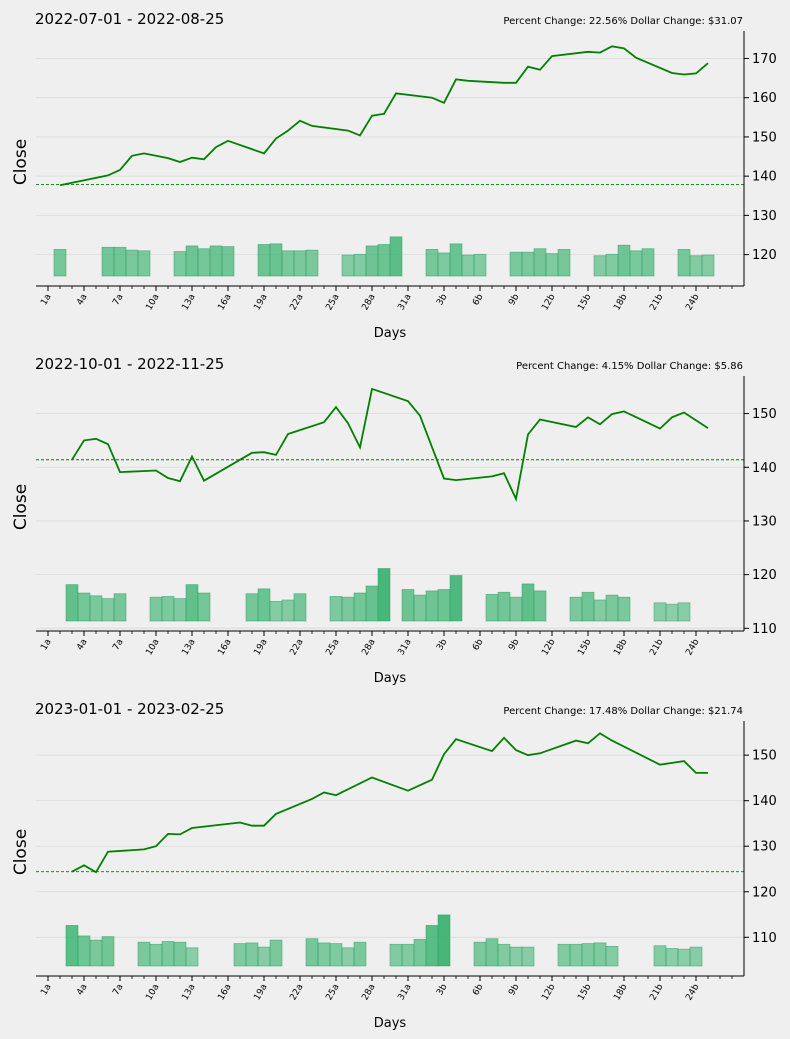  Describe the element at coordinates (764, 575) in the screenshot. I see `y-tick-label: 120` at that location.